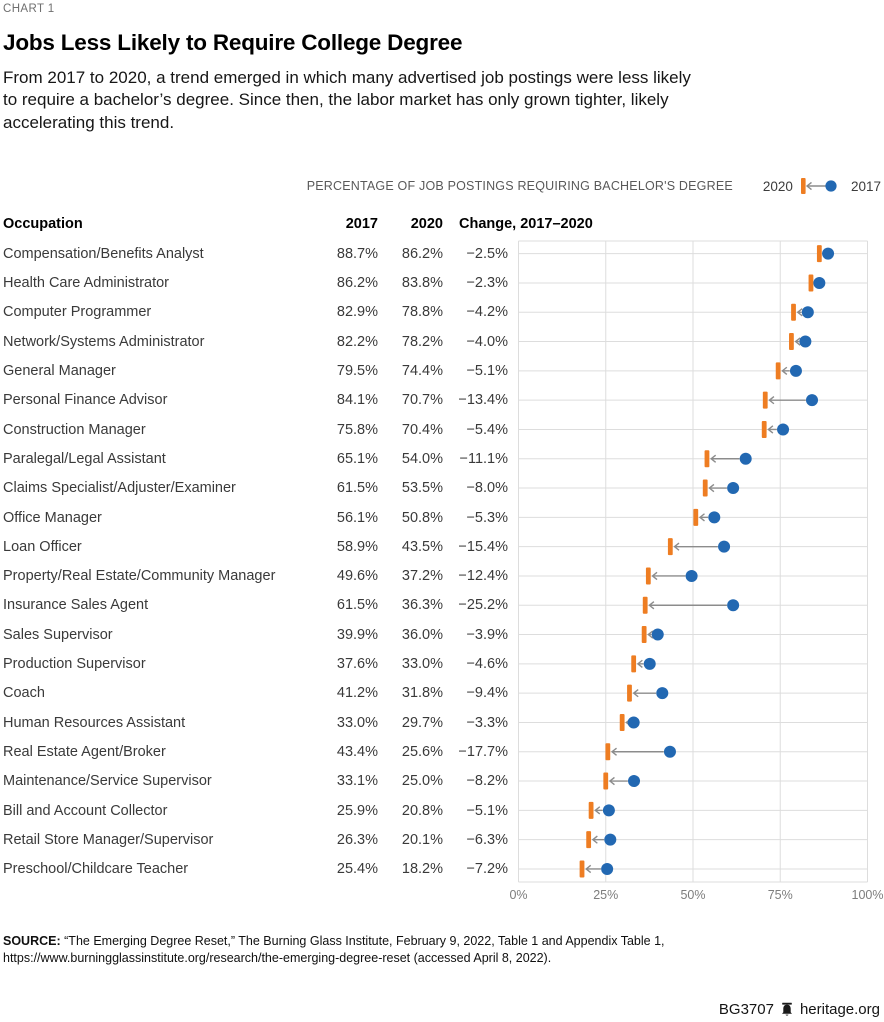  Describe the element at coordinates (487, 253) in the screenshot. I see `change-cell: −2.5%` at that location.